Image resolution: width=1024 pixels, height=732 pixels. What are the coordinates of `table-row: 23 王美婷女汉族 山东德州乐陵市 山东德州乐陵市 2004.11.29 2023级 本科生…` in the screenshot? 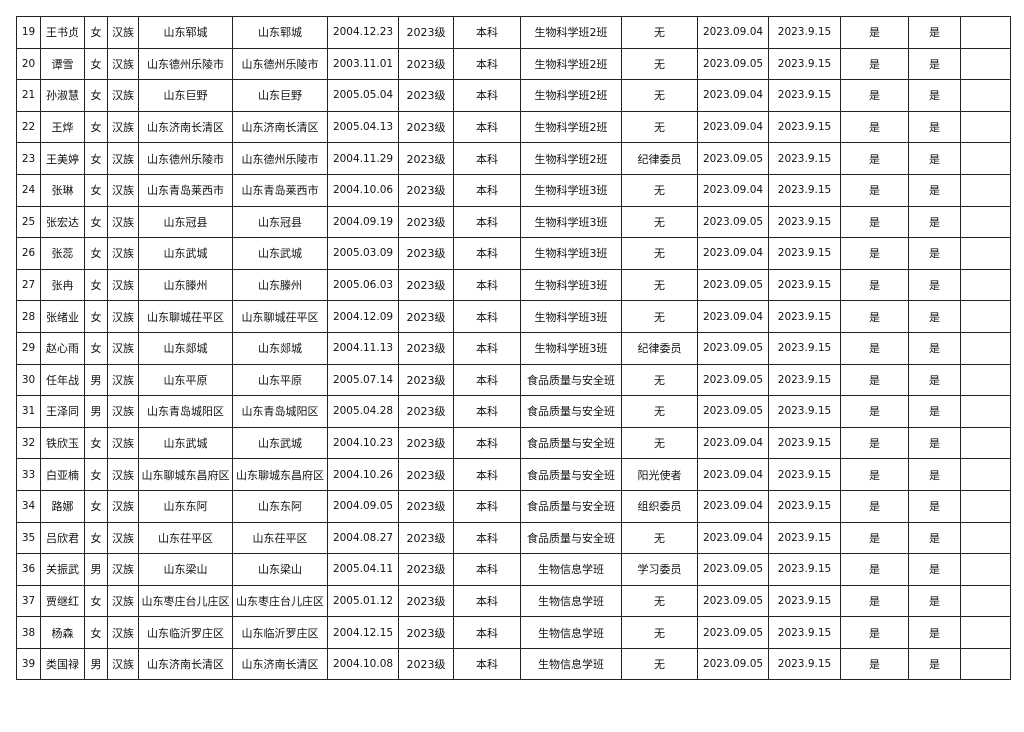 It's located at (513, 158).